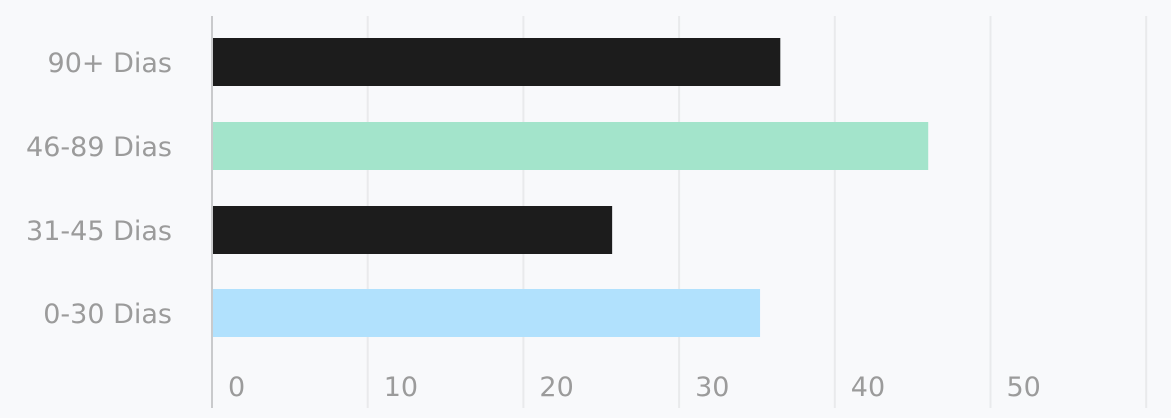 The height and width of the screenshot is (418, 1171). What do you see at coordinates (401, 387) in the screenshot?
I see `x-tick-label: 10` at bounding box center [401, 387].